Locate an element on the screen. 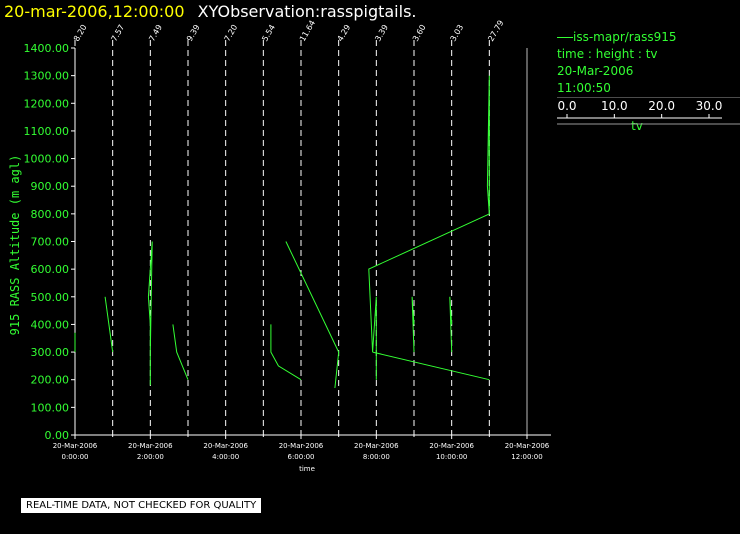  observation-label: 7.20 is located at coordinates (231, 33).